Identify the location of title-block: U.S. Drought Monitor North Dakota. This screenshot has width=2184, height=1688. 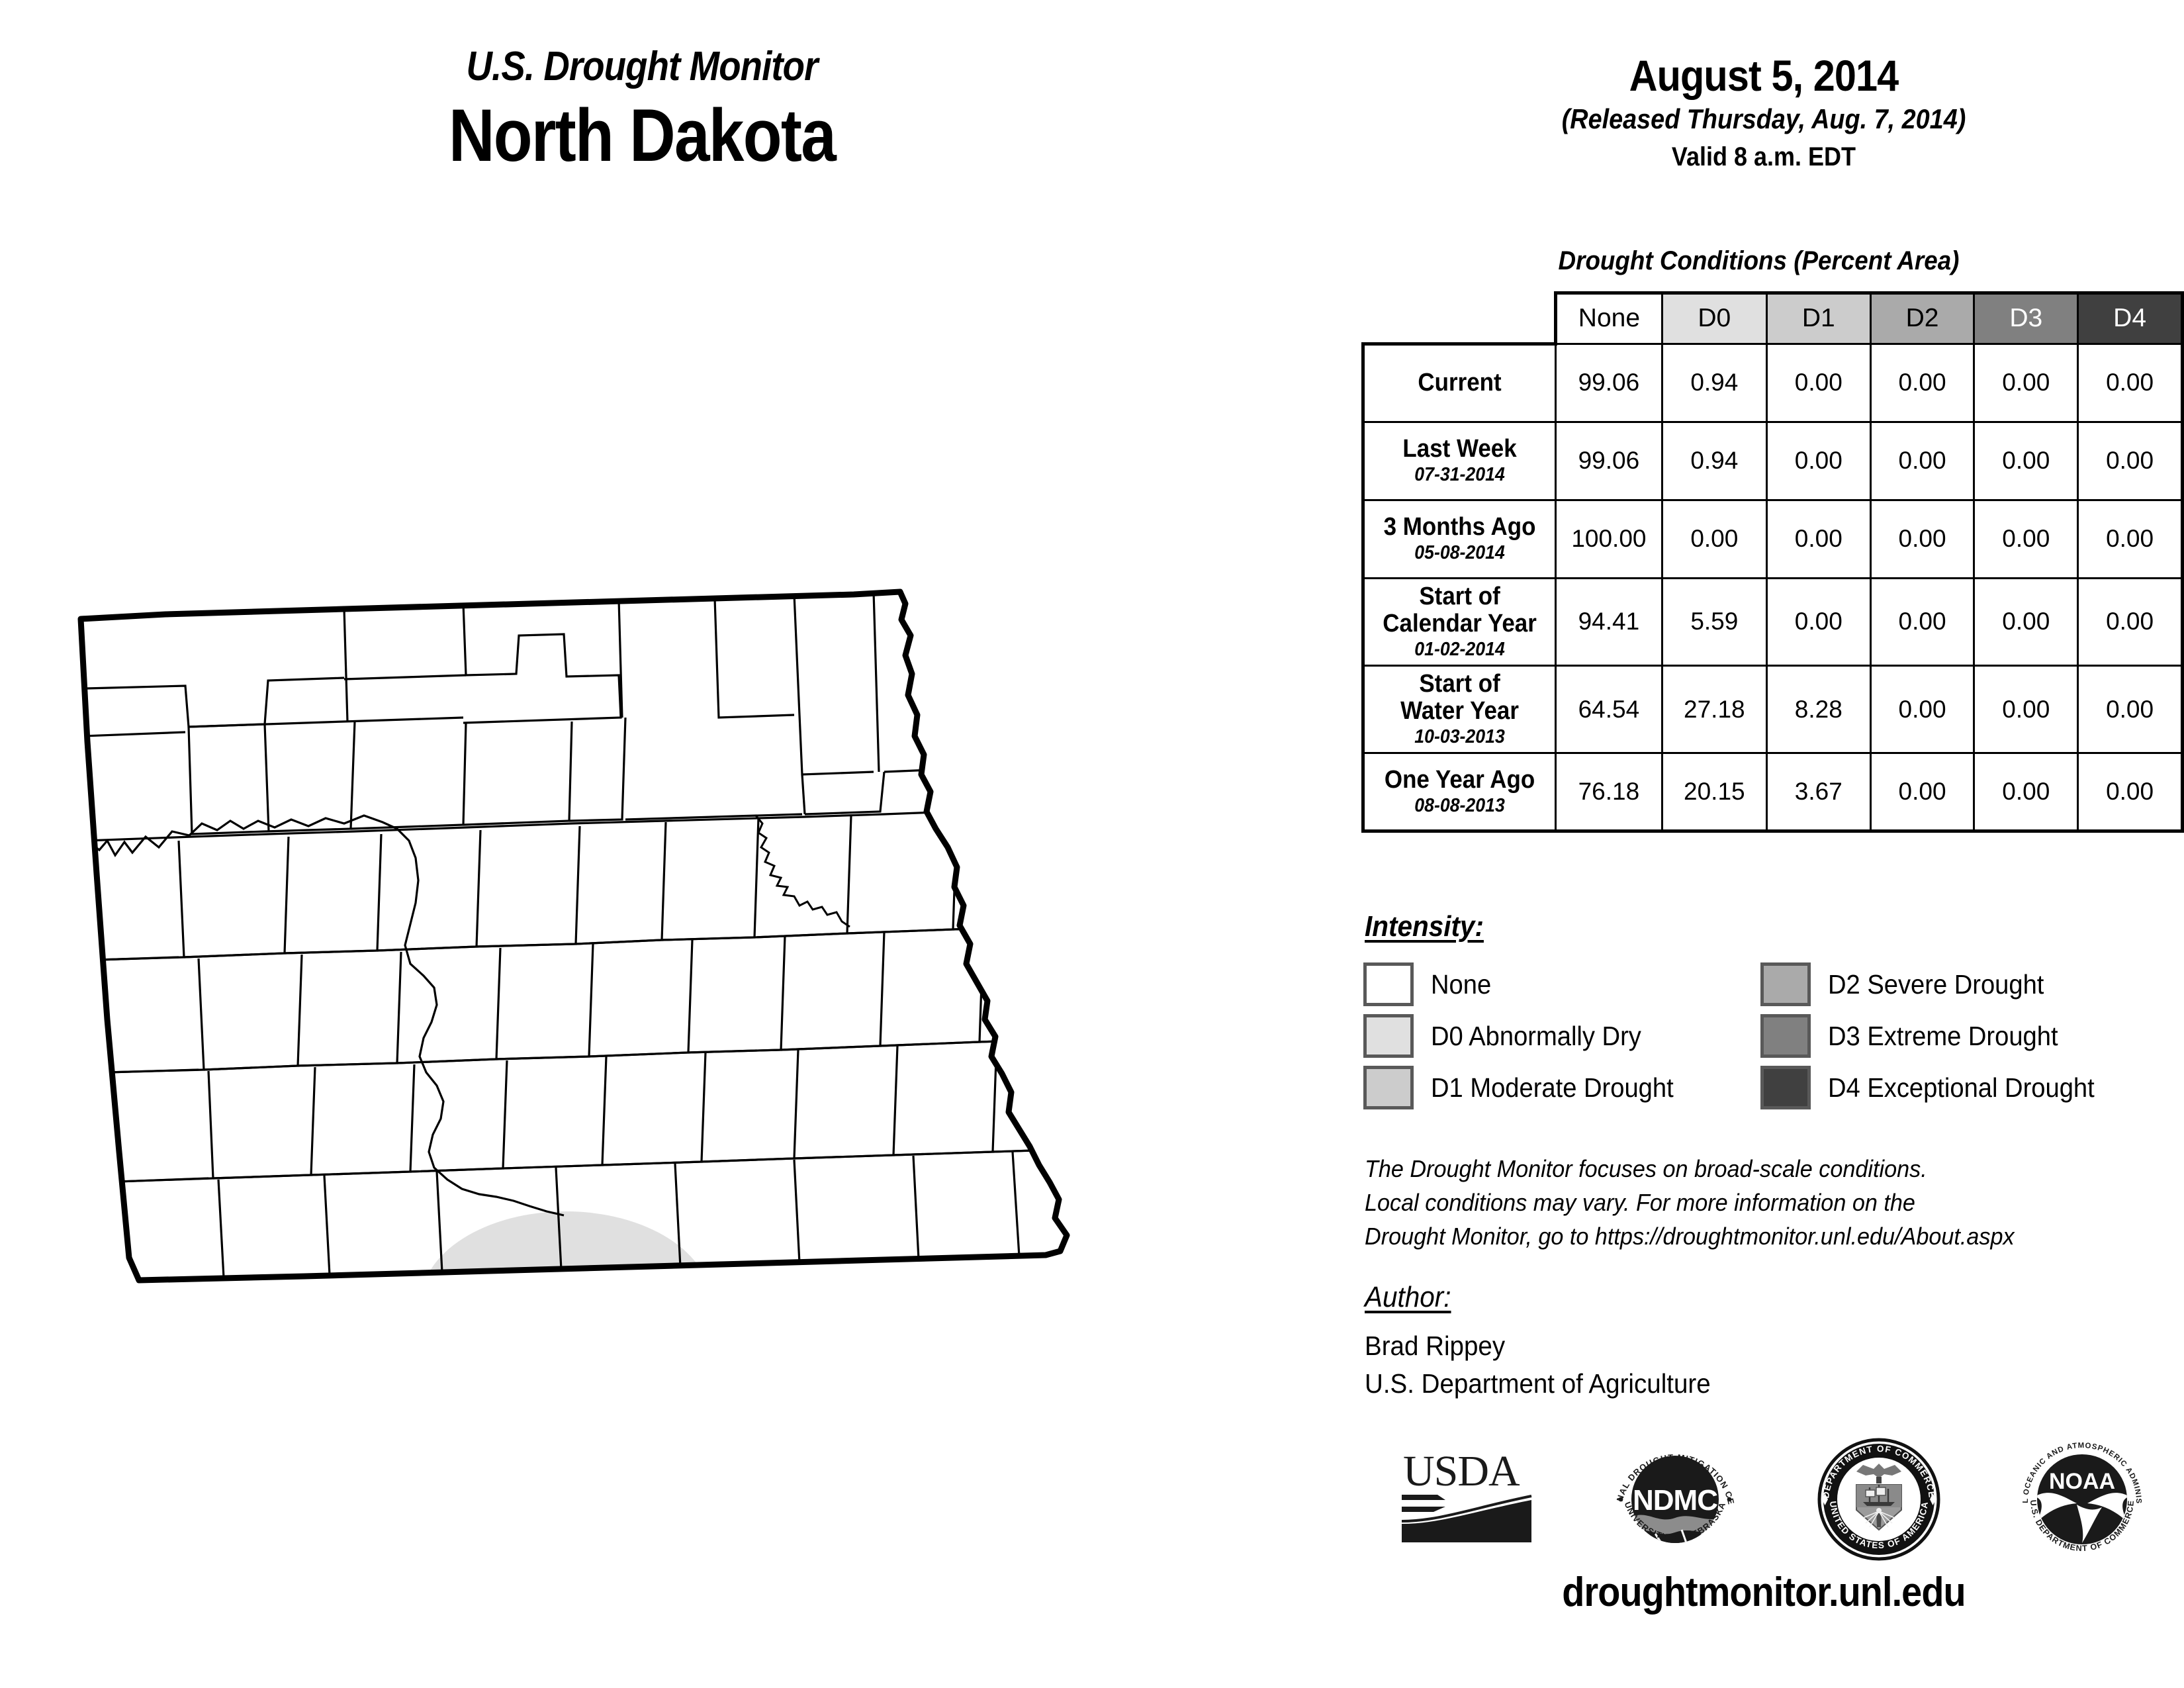
(642, 110).